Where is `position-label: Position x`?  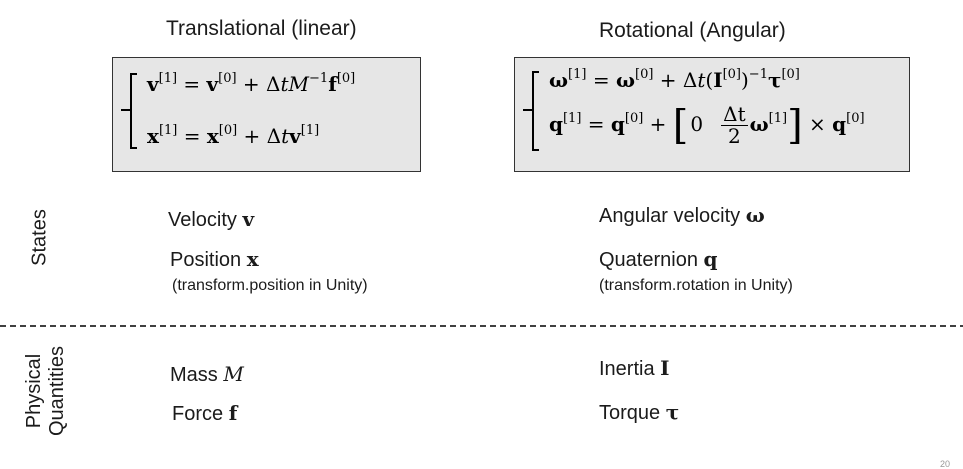 position-label: Position x is located at coordinates (214, 259).